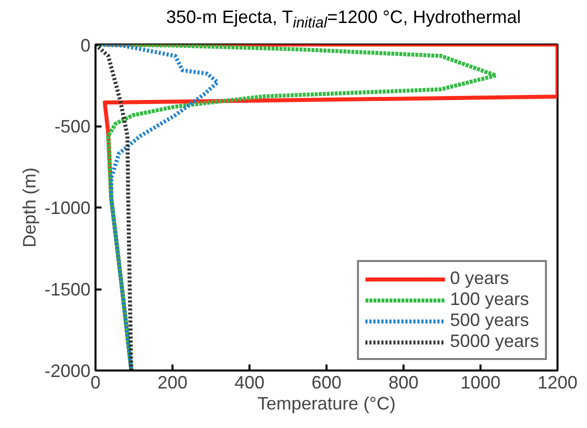  Describe the element at coordinates (326, 382) in the screenshot. I see `x-tick-label: 600` at that location.